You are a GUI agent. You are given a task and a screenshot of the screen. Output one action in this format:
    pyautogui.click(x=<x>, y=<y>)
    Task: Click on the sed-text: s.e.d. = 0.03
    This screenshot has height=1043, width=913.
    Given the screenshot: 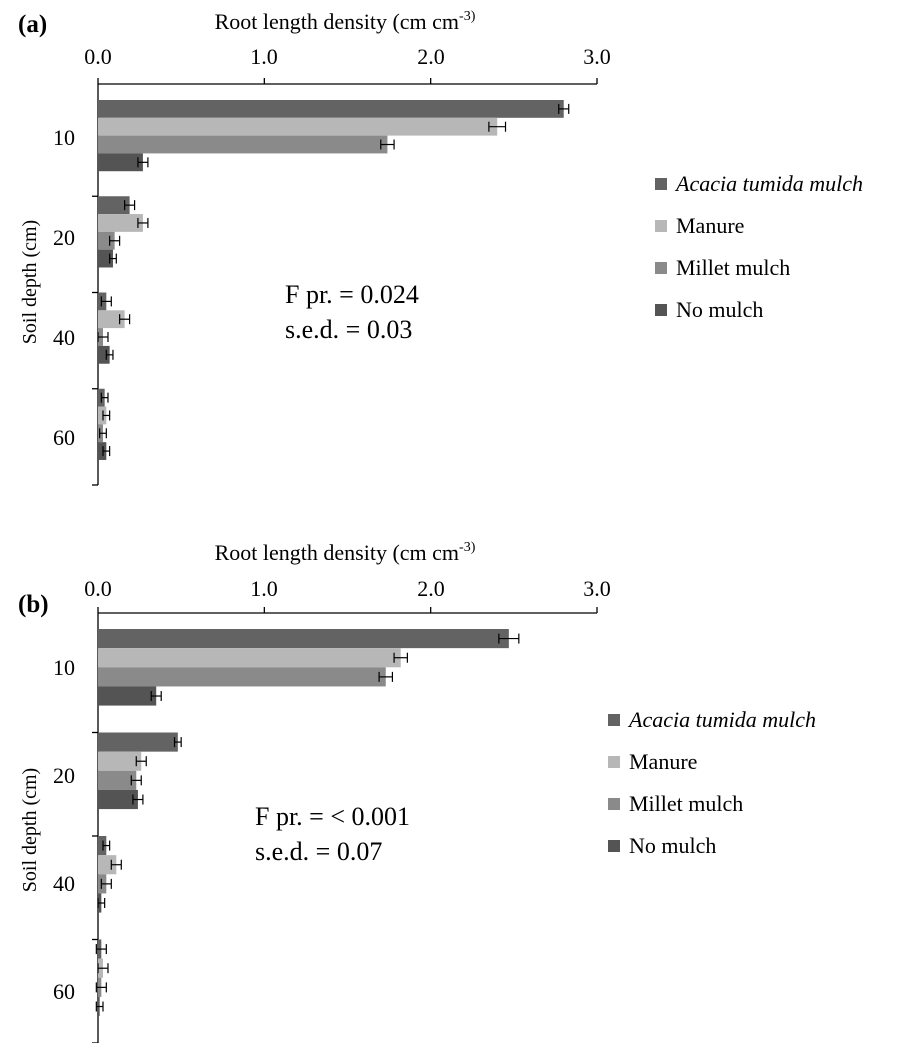 What is the action you would take?
    pyautogui.click(x=349, y=329)
    